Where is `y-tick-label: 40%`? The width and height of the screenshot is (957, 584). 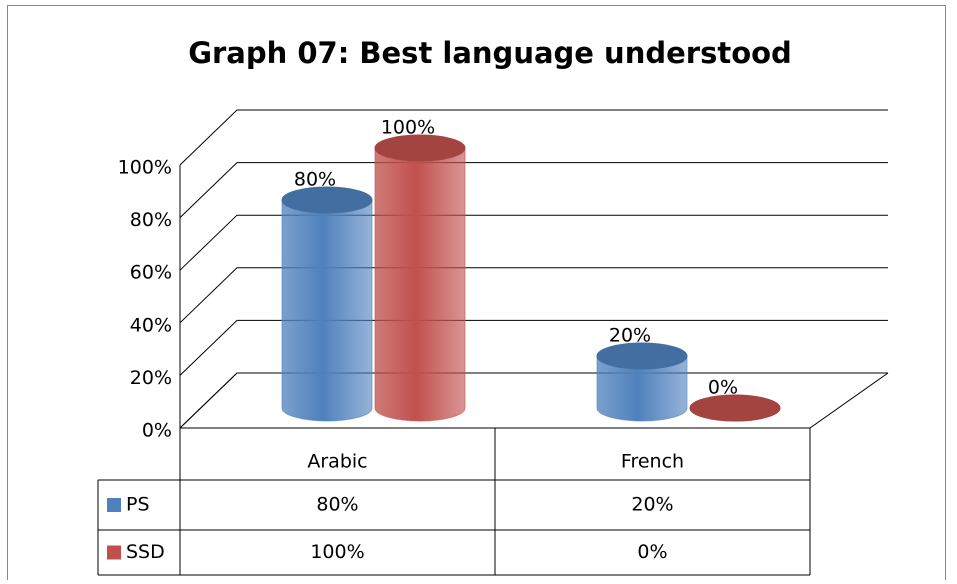 y-tick-label: 40% is located at coordinates (151, 325).